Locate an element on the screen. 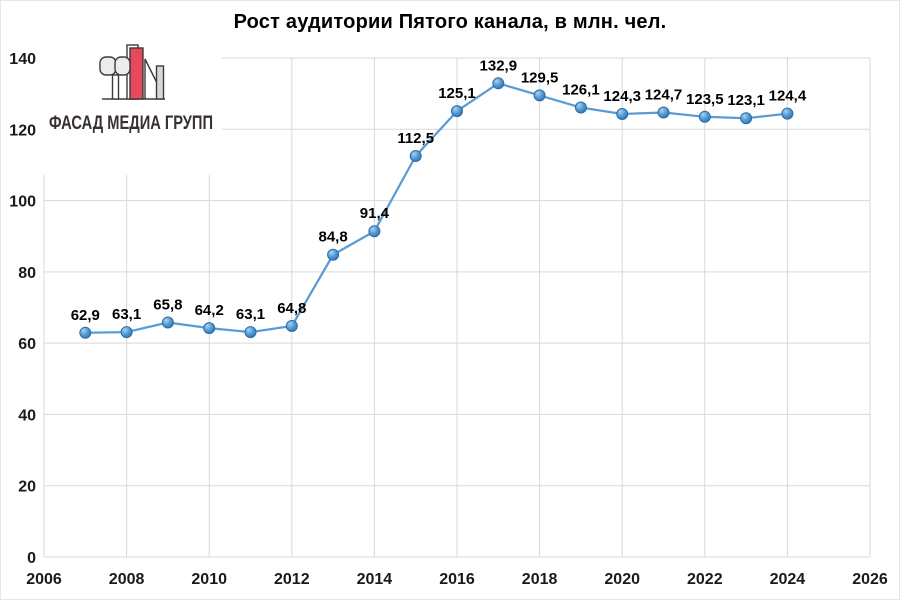  logo-red-bar is located at coordinates (136, 73).